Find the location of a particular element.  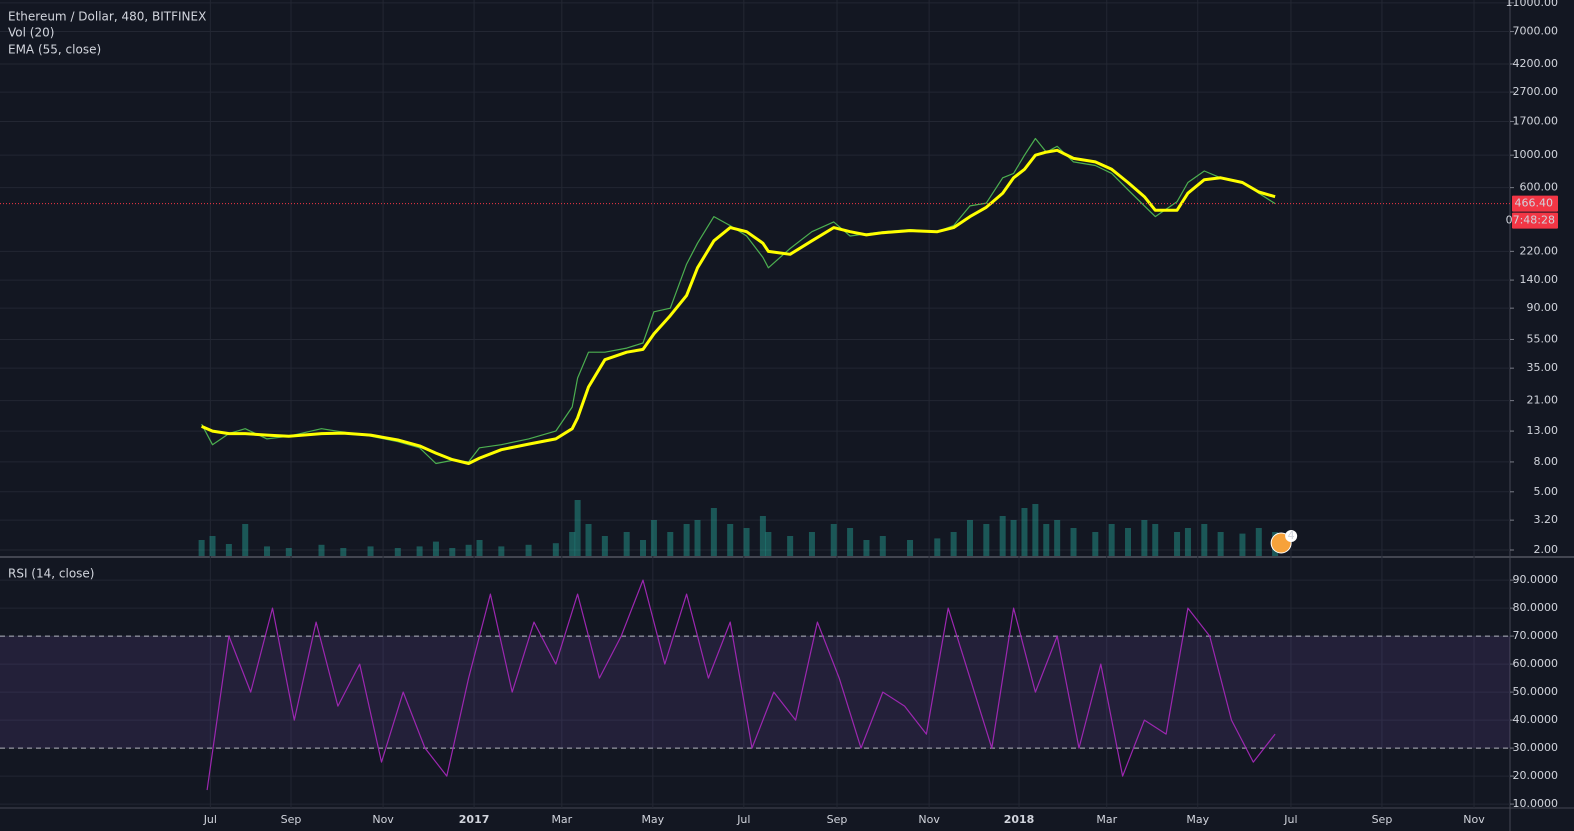

y-tick-label: 2.00 is located at coordinates (1546, 549).